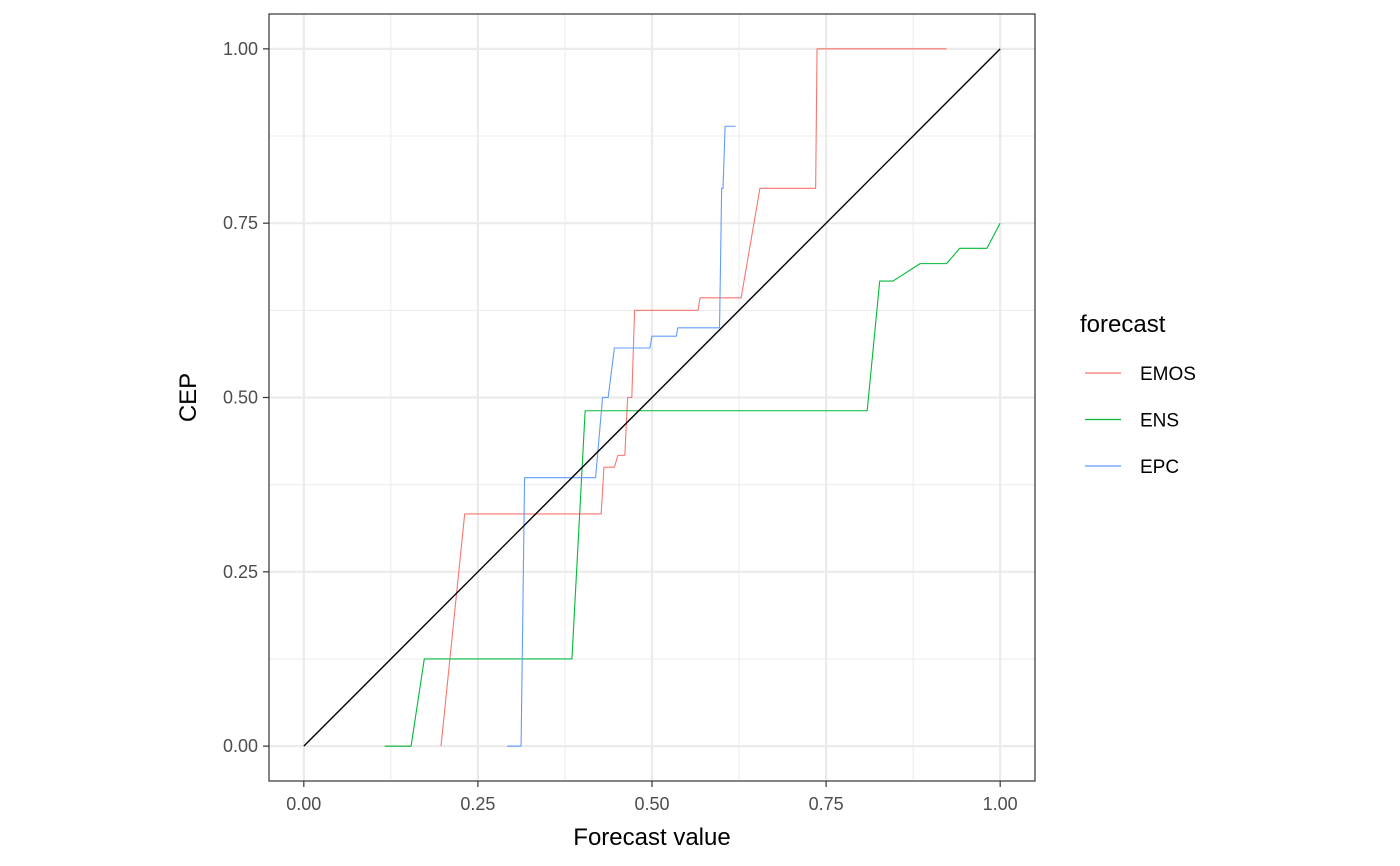 The height and width of the screenshot is (866, 1400). Describe the element at coordinates (1138, 394) in the screenshot. I see `legend: forecast EMOS ENS EPC` at that location.